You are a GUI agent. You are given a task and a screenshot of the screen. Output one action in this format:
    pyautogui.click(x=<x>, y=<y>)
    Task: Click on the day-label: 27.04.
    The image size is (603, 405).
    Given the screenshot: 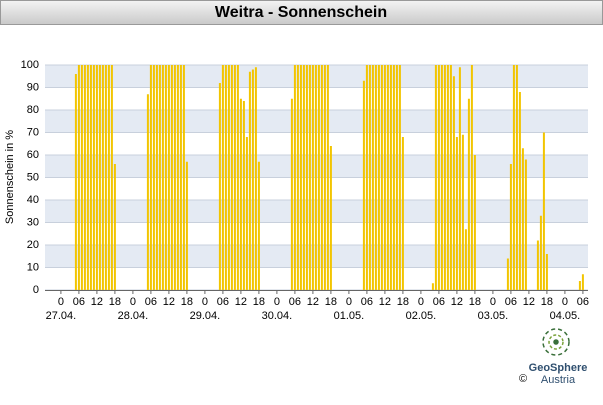 What is the action you would take?
    pyautogui.click(x=61, y=316)
    